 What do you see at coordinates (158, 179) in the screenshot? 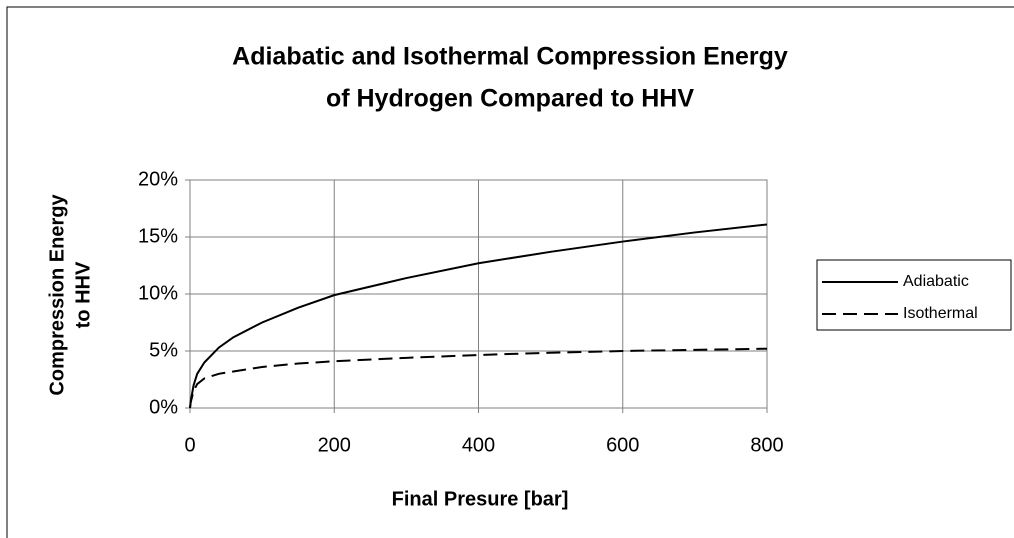
I see `y-tick-label: 20%` at bounding box center [158, 179].